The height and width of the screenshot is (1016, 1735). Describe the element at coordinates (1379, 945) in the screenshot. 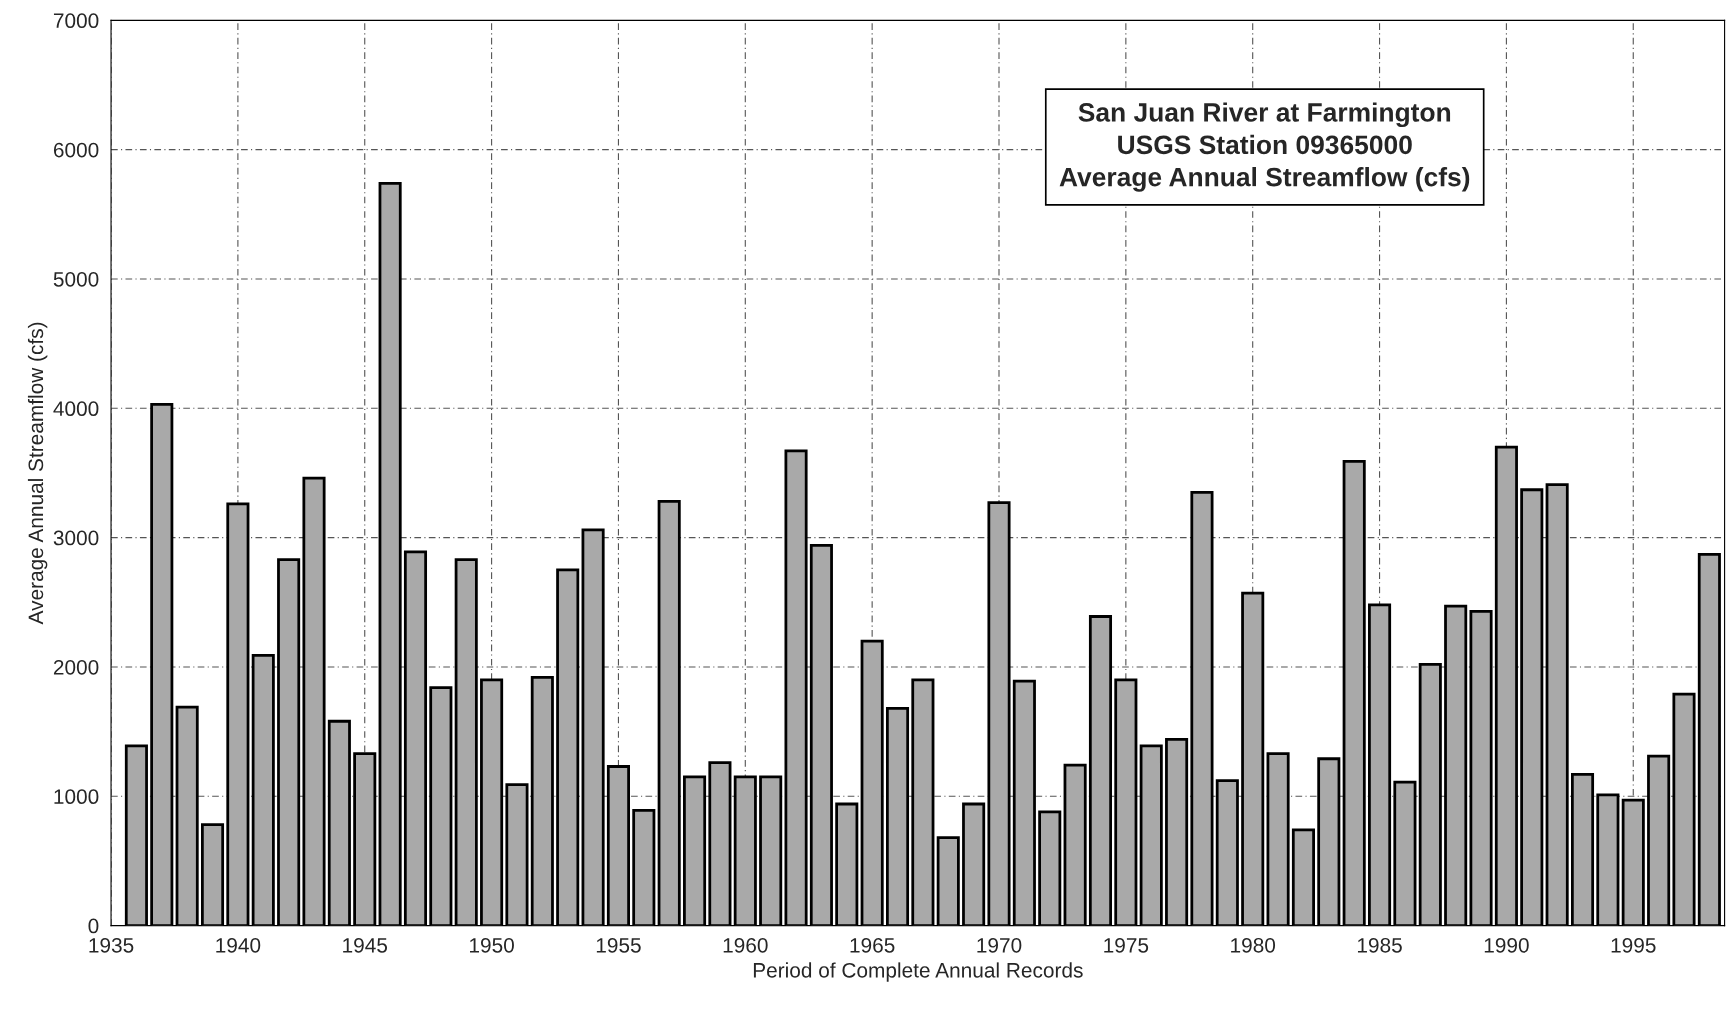

I see `x-tick-label: 1985` at that location.